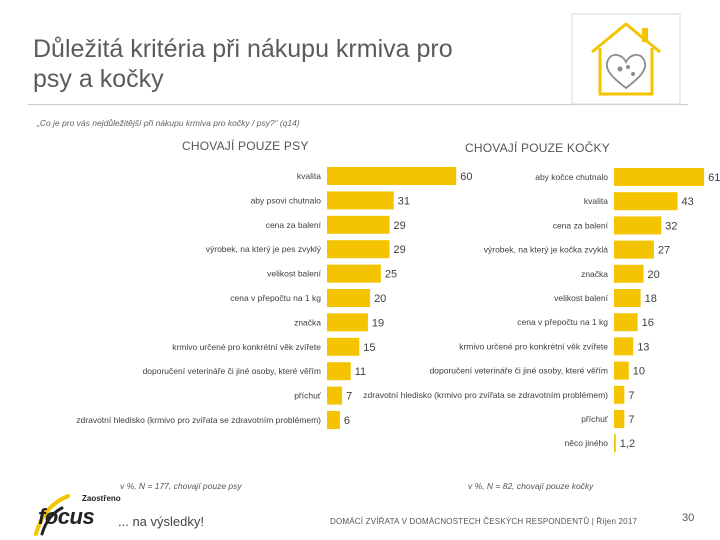 The height and width of the screenshot is (540, 720). What do you see at coordinates (466, 177) in the screenshot?
I see `dogs-value-label-0: 60` at bounding box center [466, 177].